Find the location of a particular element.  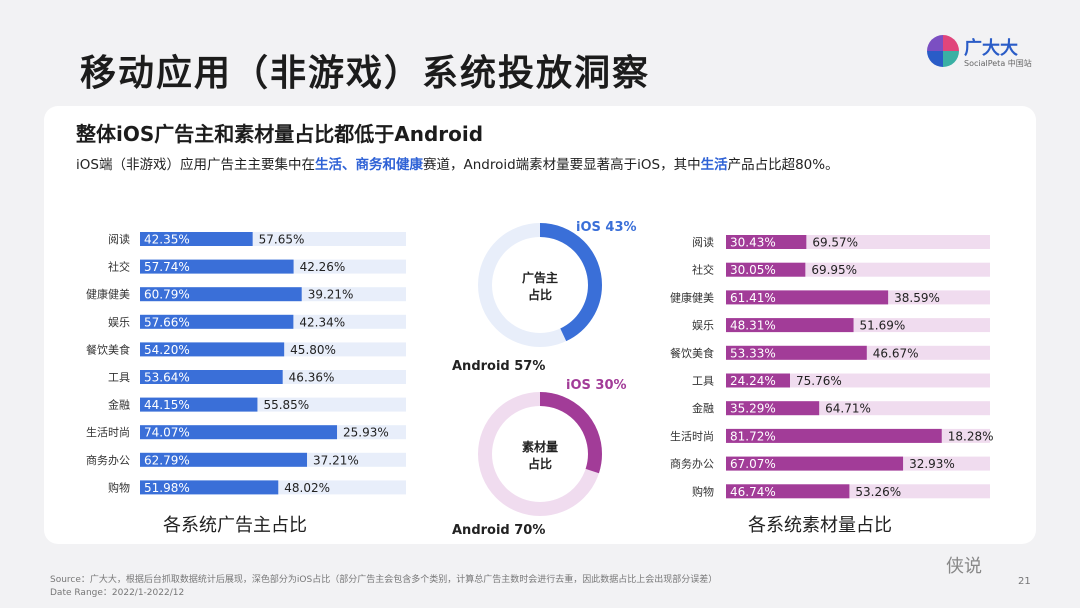

advertiser-chart-android-value-label: 45.80% is located at coordinates (313, 350).